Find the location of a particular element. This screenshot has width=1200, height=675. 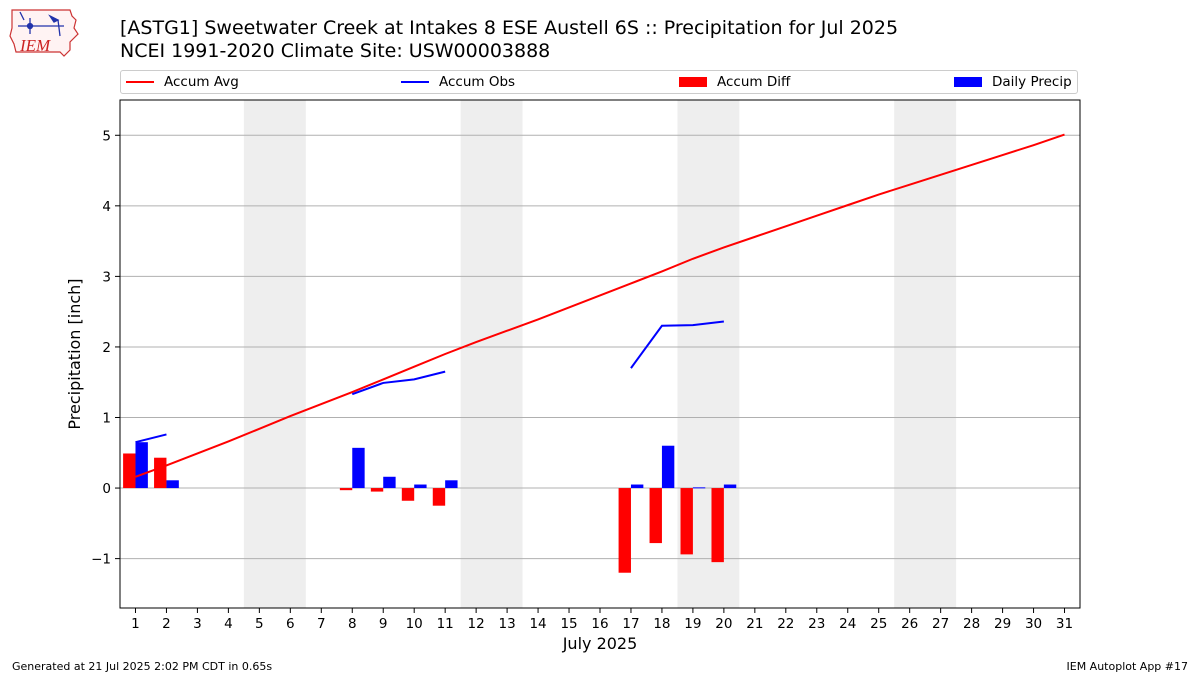

y-tick-label: 2 is located at coordinates (106, 348).